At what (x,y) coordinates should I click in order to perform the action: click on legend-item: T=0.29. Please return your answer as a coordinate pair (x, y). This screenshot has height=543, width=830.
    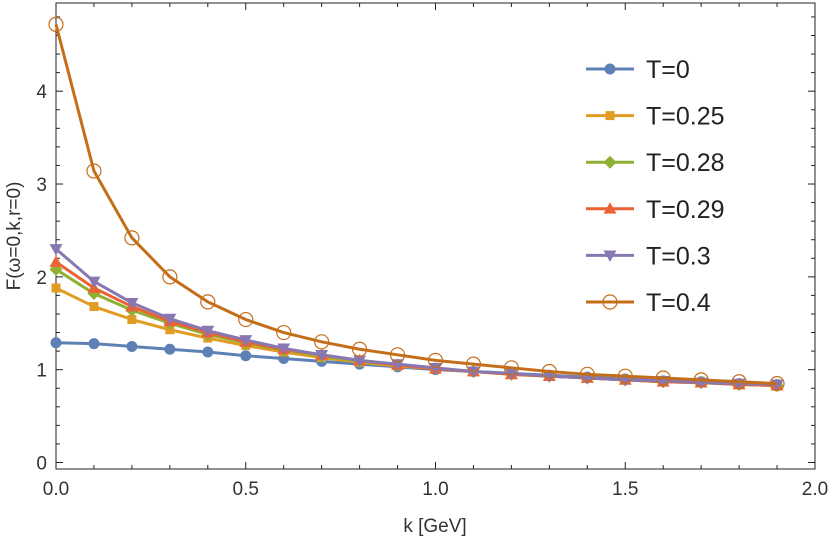
    Looking at the image, I should click on (655, 210).